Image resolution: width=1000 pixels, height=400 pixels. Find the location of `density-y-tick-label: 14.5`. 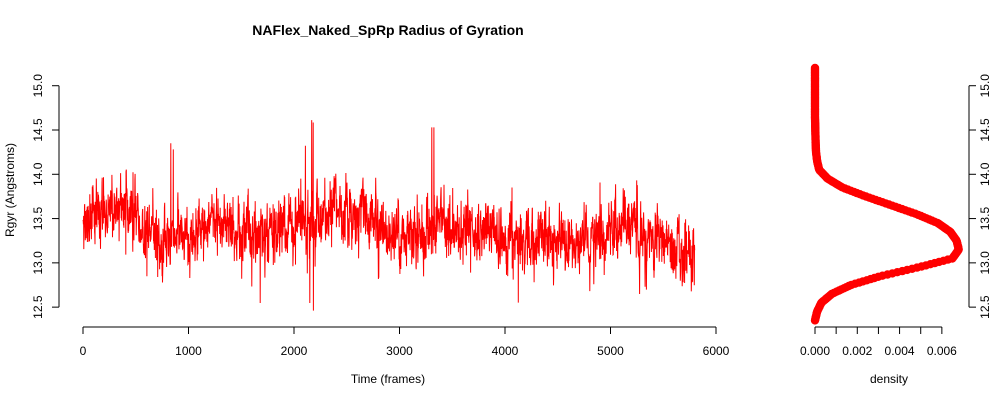

density-y-tick-label: 14.5 is located at coordinates (985, 130).